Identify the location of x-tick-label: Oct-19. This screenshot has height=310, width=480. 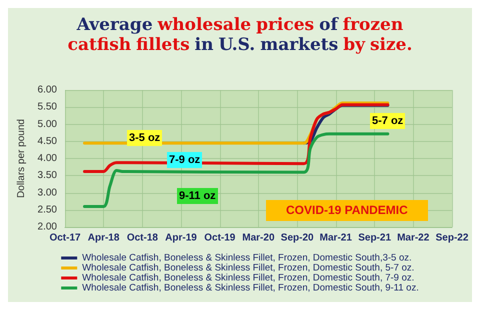
(220, 238).